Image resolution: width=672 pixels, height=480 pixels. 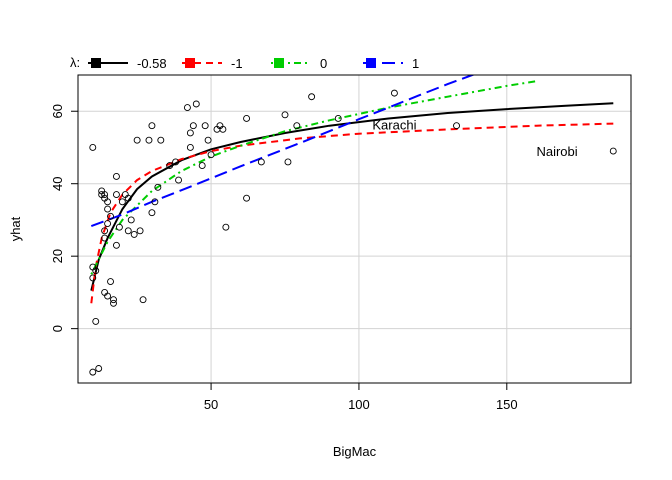 I want to click on y-axis-label: yhat, so click(x=15, y=228).